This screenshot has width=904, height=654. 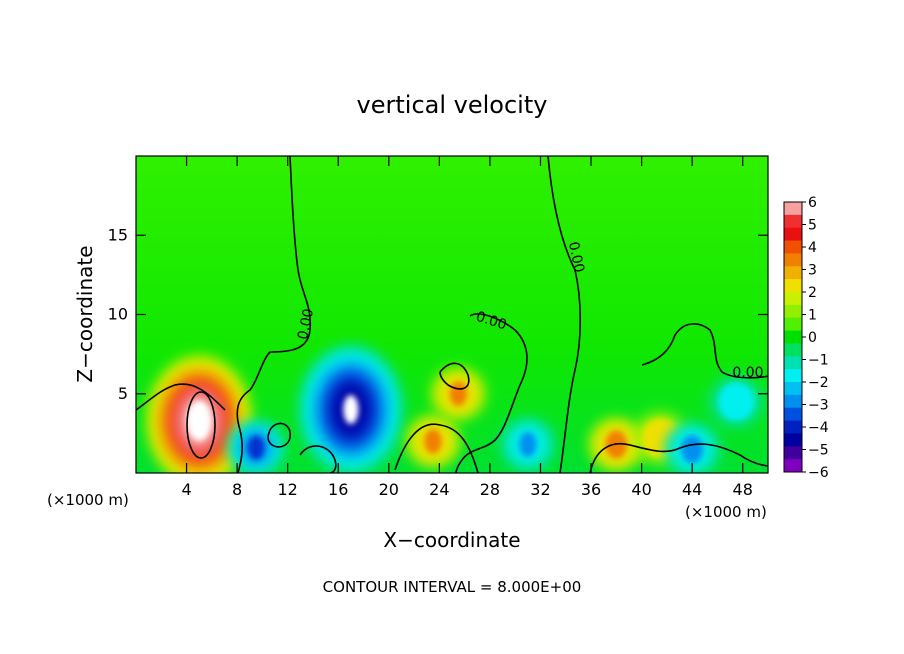 I want to click on colorbar-tick-label-2: 4, so click(x=812, y=248).